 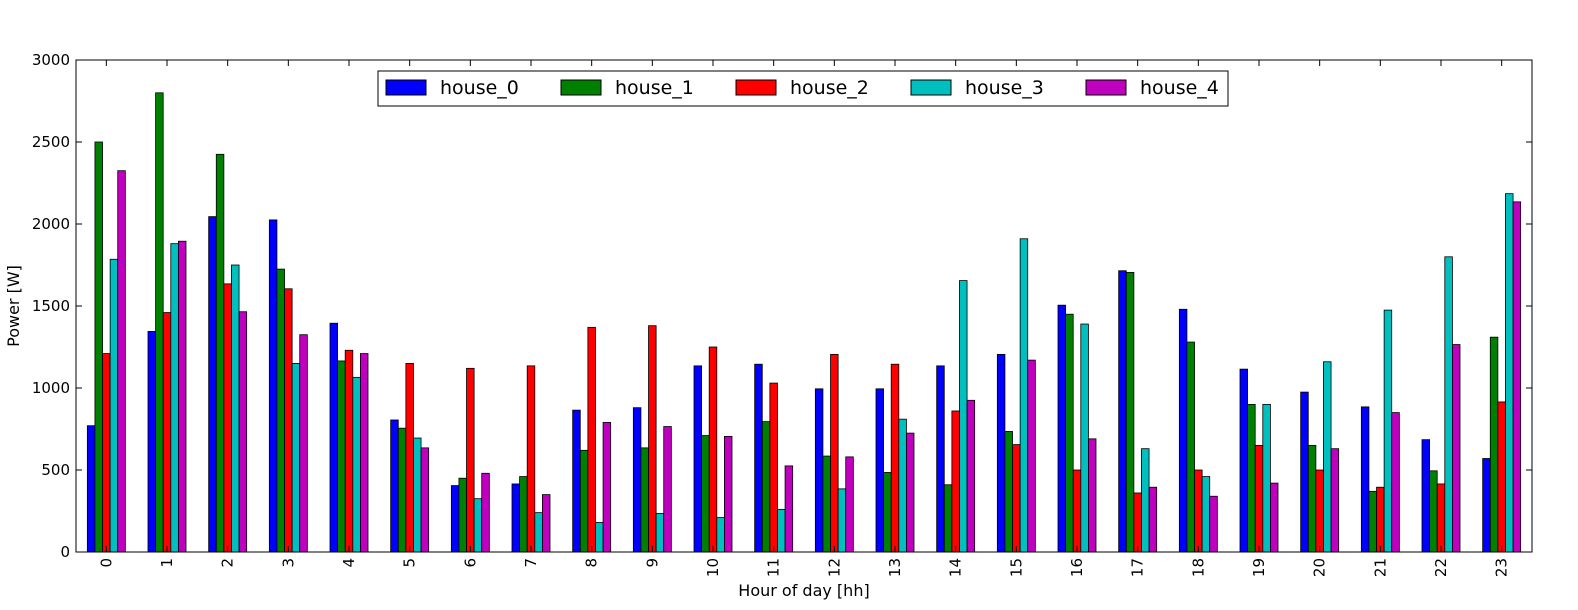 What do you see at coordinates (167, 563) in the screenshot?
I see `x-tick-label: 1` at bounding box center [167, 563].